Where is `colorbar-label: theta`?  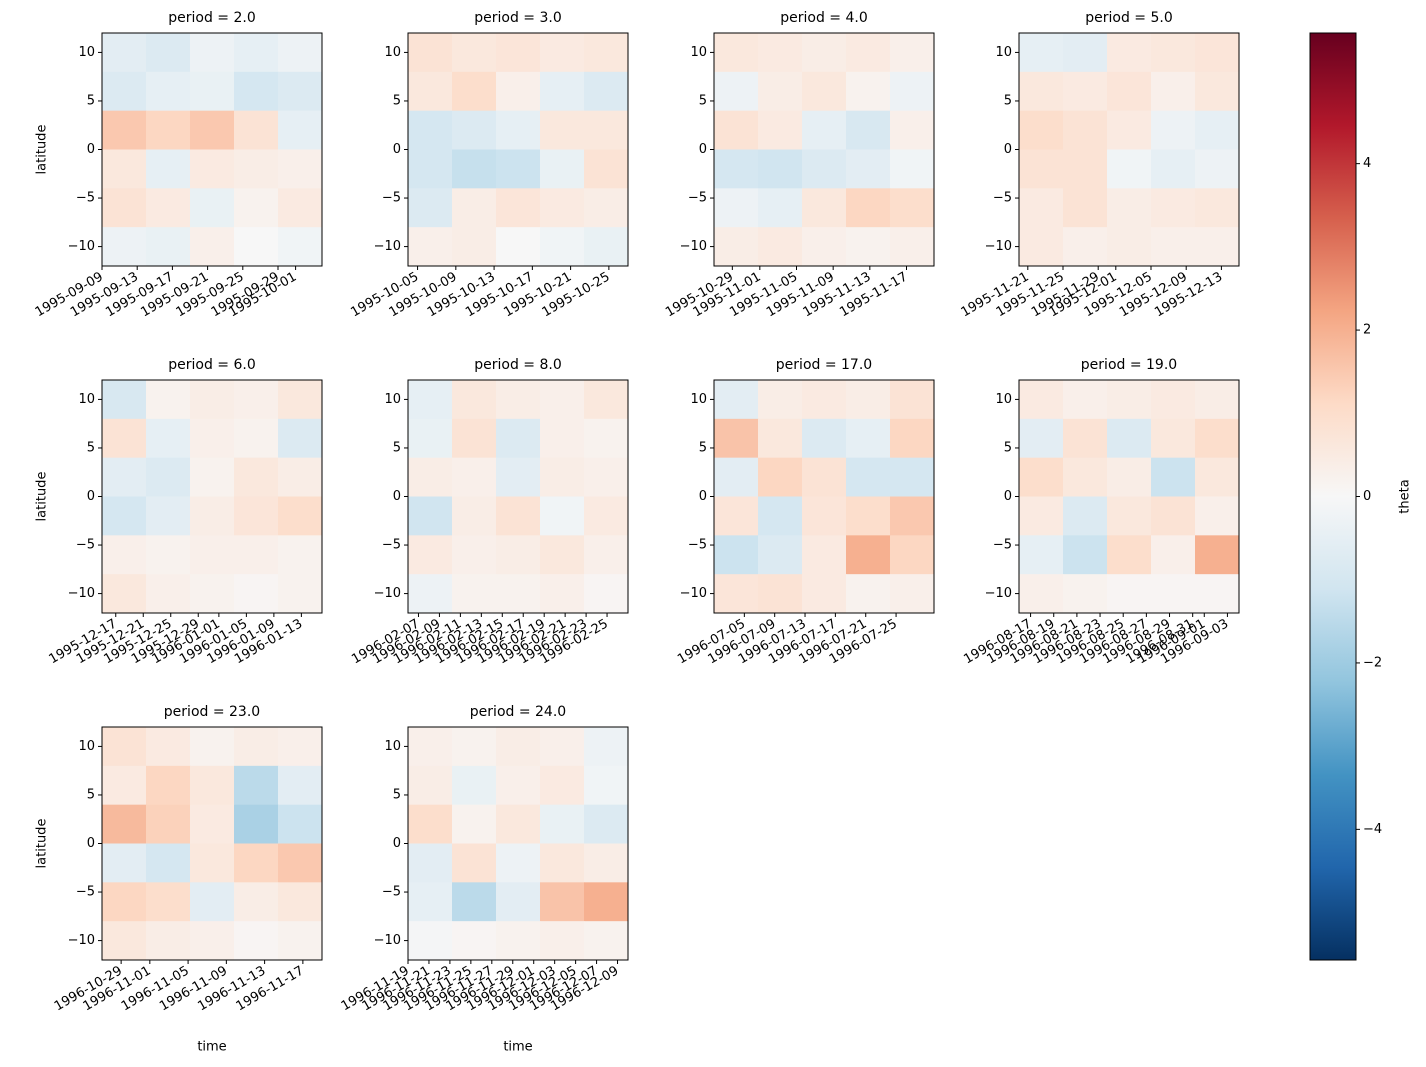
colorbar-label: theta is located at coordinates (1405, 496).